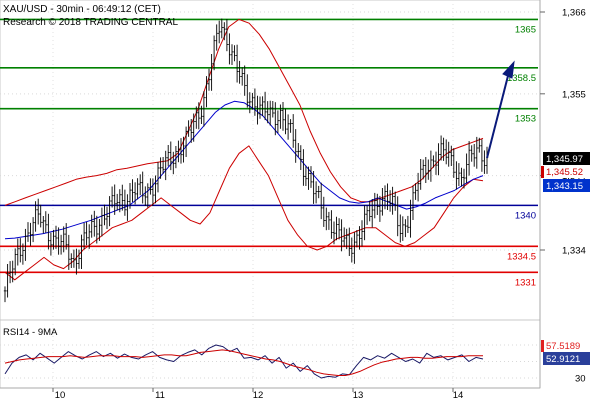 Image resolution: width=590 pixels, height=400 pixels. I want to click on y-axis-panel, so click(565, 194).